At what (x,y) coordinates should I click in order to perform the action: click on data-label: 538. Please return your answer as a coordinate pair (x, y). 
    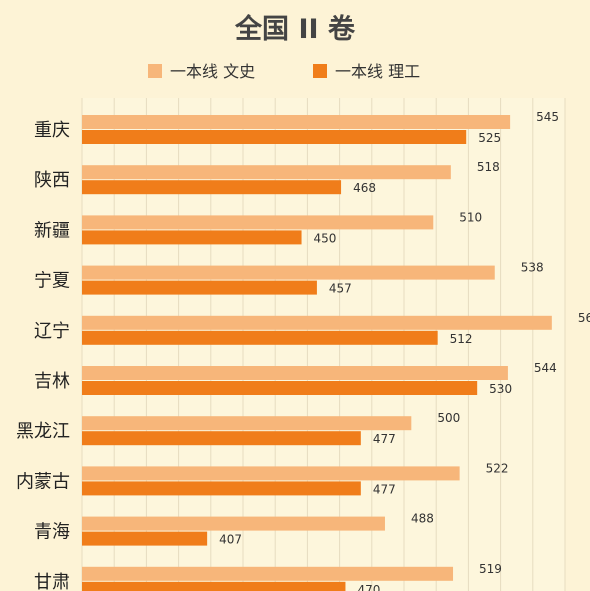
    Looking at the image, I should click on (532, 268).